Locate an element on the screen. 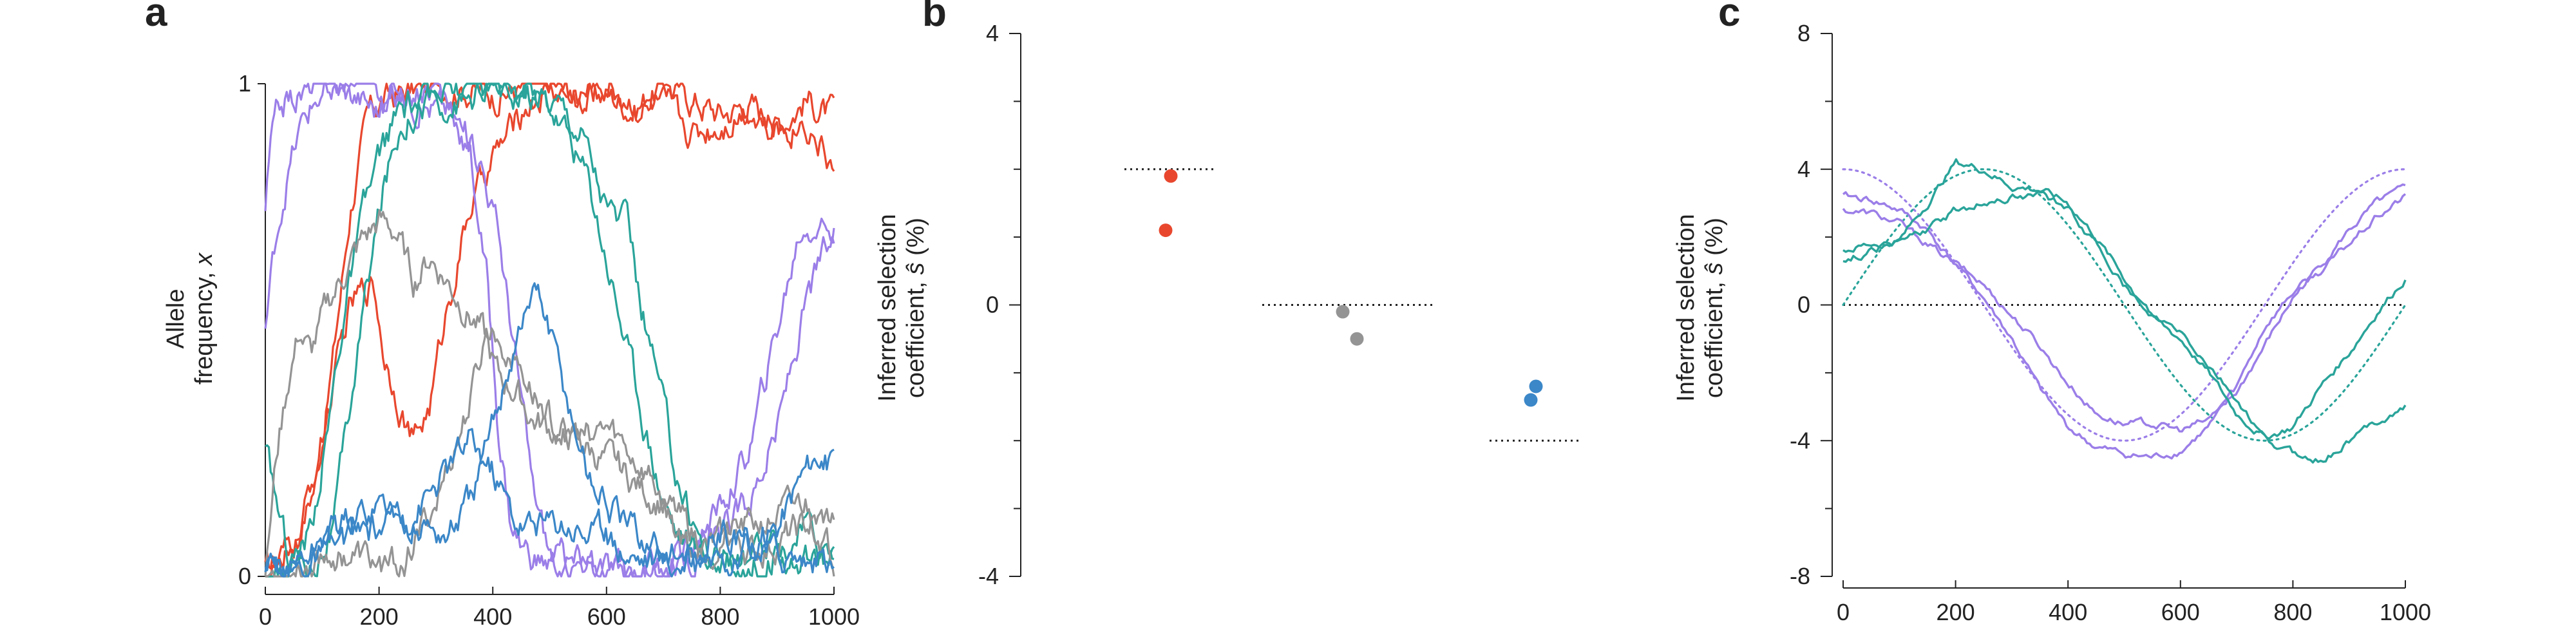 This screenshot has width=2576, height=644. panel-c-series is located at coordinates (2124, 311).